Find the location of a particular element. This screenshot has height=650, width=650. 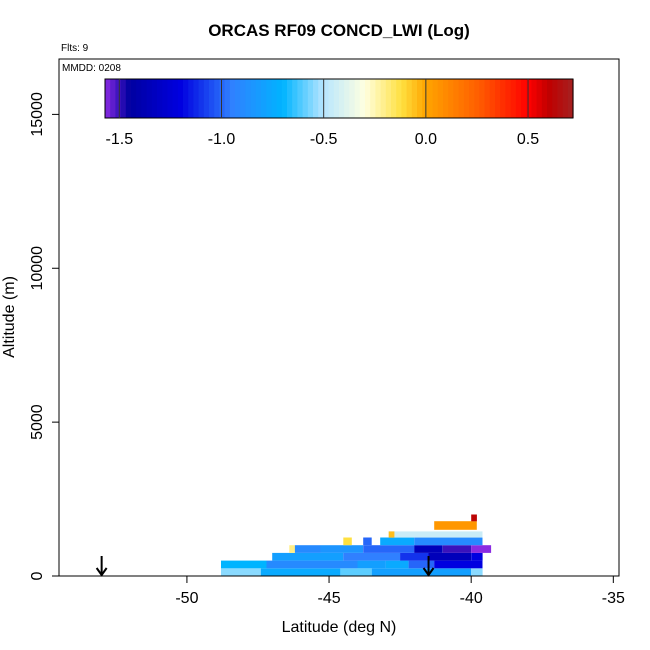

flight-start-arrow-icon is located at coordinates (101, 566).